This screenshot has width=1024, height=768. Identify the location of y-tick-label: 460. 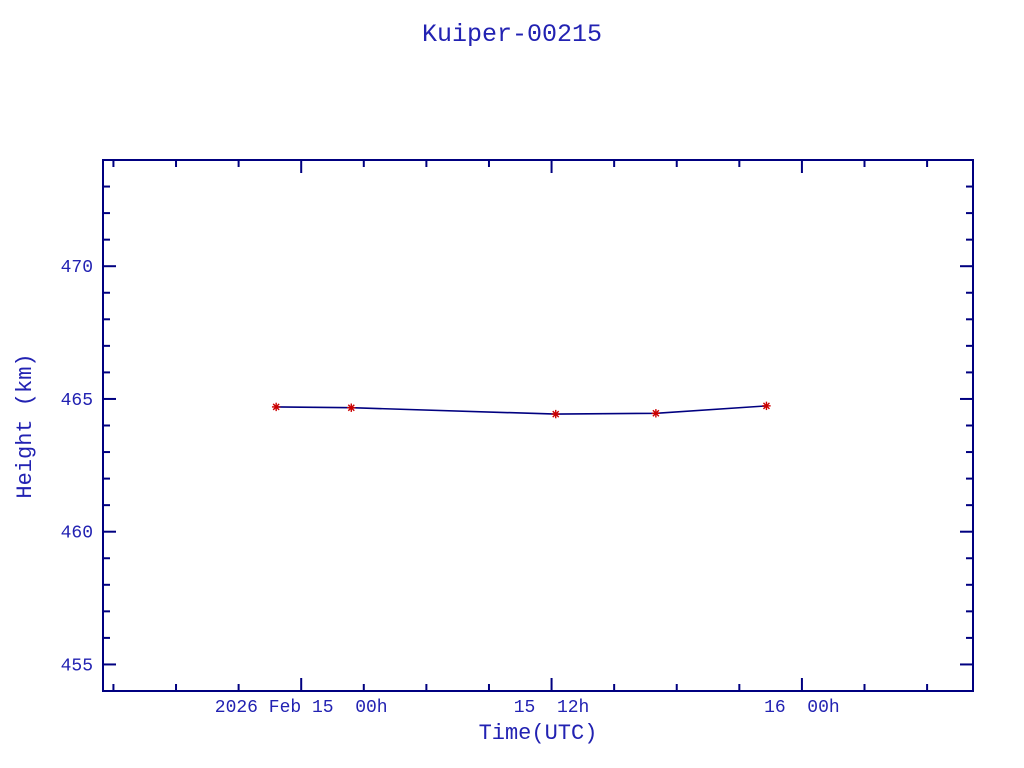
(77, 534).